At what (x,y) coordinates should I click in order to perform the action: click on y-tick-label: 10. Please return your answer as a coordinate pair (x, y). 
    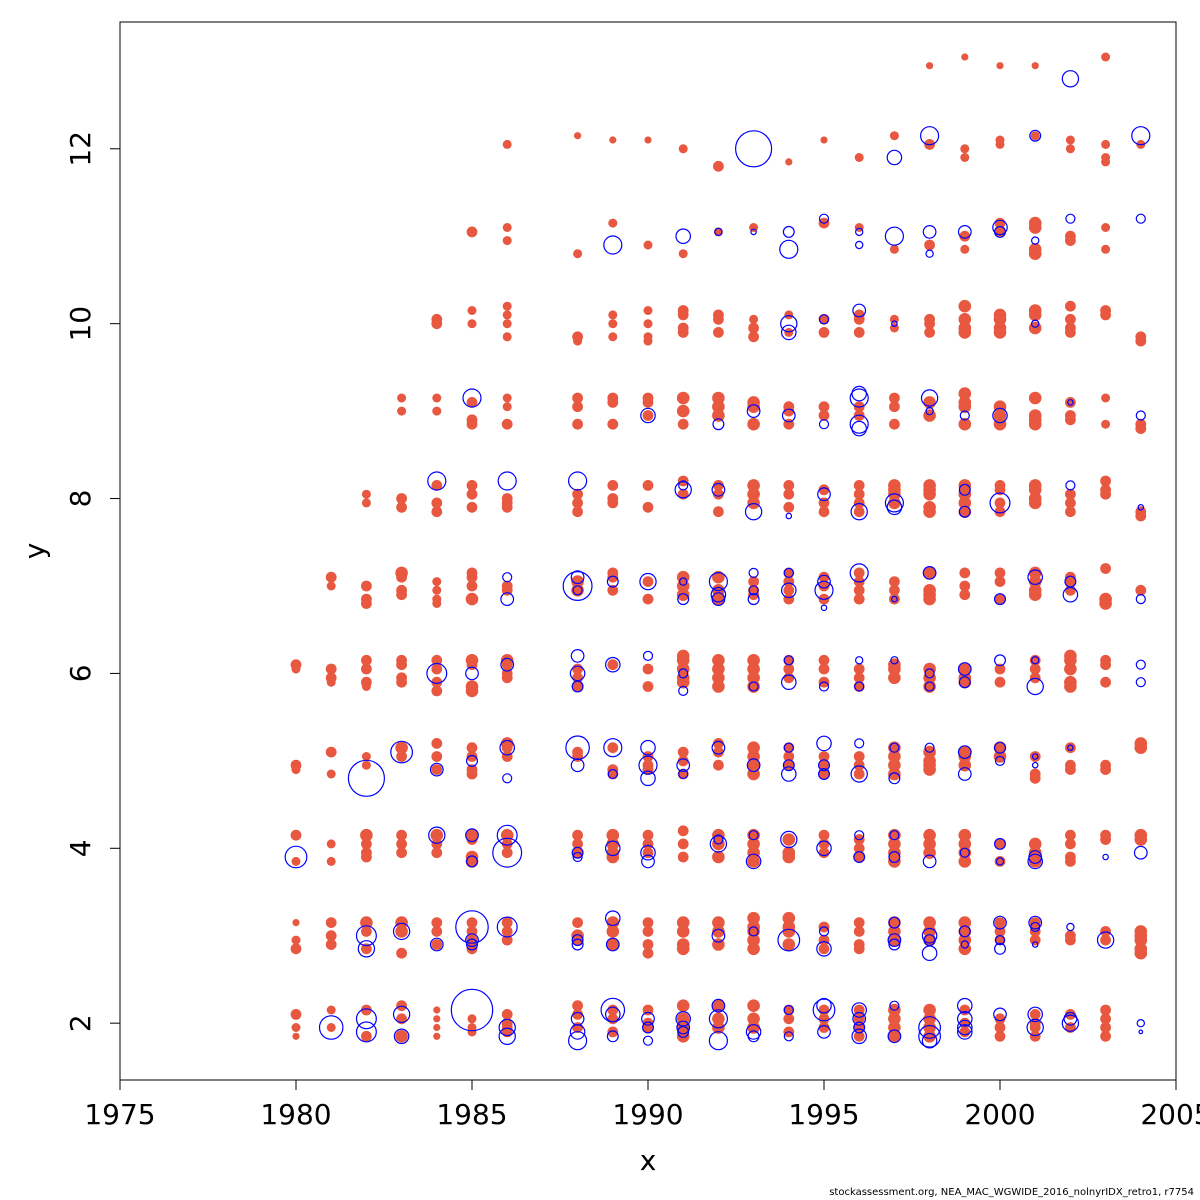
    Looking at the image, I should click on (80, 324).